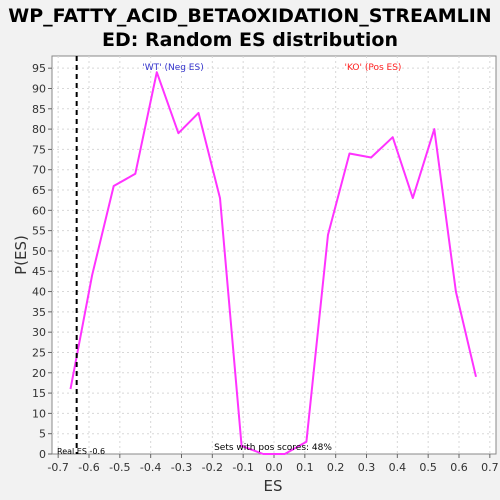 Image resolution: width=500 pixels, height=500 pixels. I want to click on y-axis-label: P(ES), so click(21, 255).